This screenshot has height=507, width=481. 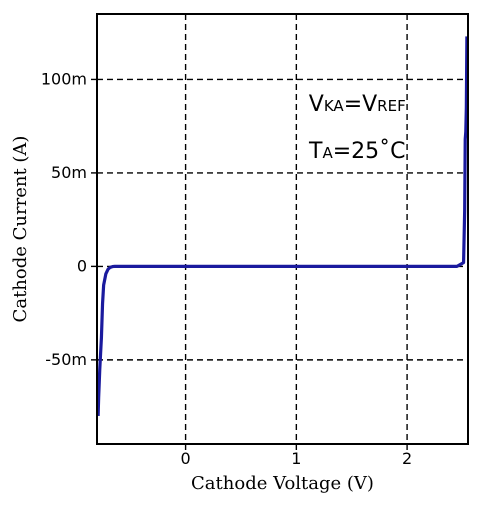 I want to click on y-tick-label: 50m, so click(x=69, y=172).